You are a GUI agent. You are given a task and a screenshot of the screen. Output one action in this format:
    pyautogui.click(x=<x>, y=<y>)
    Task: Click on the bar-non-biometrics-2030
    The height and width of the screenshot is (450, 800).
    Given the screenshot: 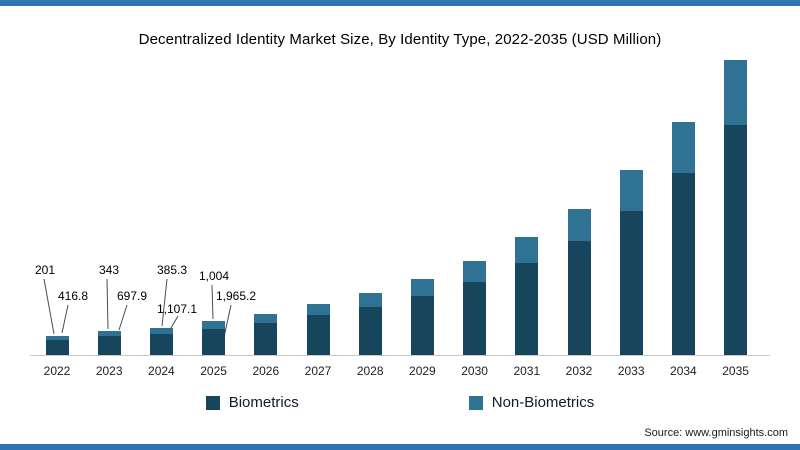 What is the action you would take?
    pyautogui.click(x=475, y=271)
    